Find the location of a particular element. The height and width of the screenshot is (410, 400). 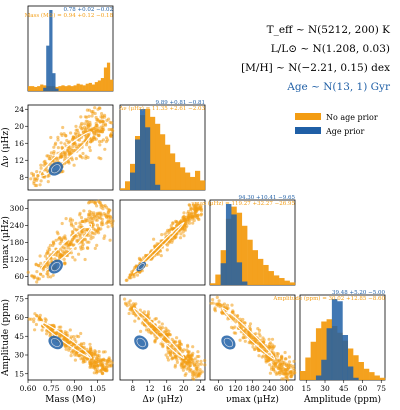

samples-no-age-prior is located at coordinates (165, 339).